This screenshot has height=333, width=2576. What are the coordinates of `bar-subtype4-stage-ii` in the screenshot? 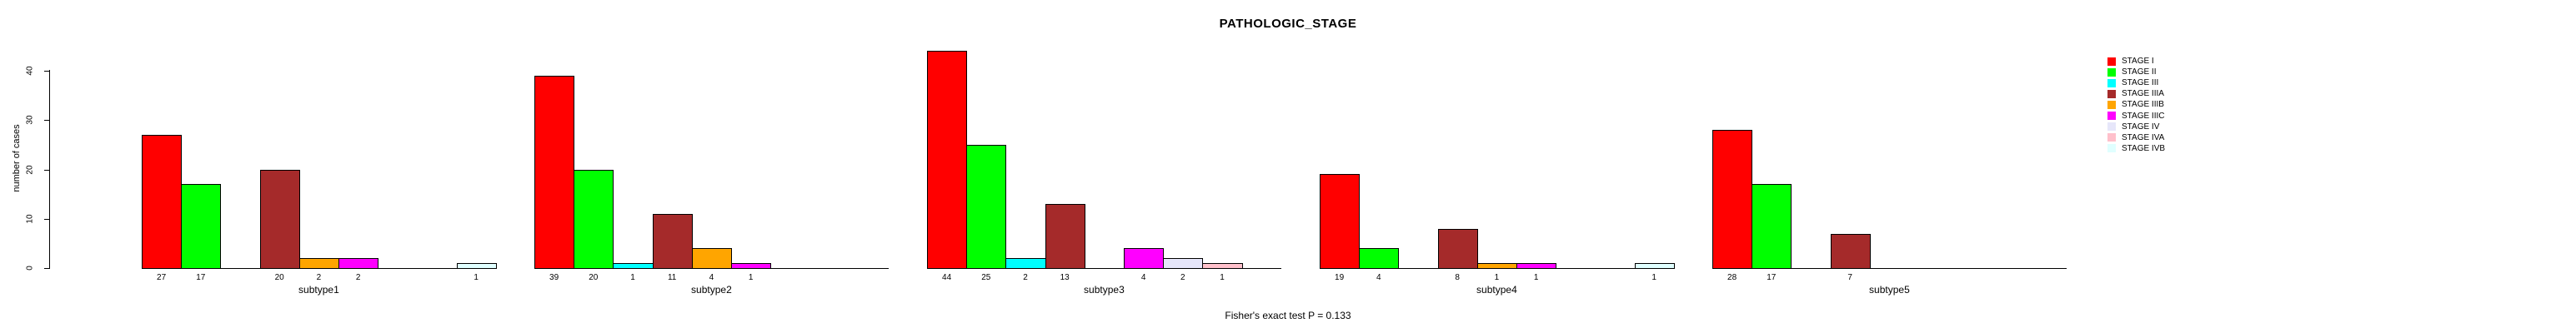 It's located at (1379, 258).